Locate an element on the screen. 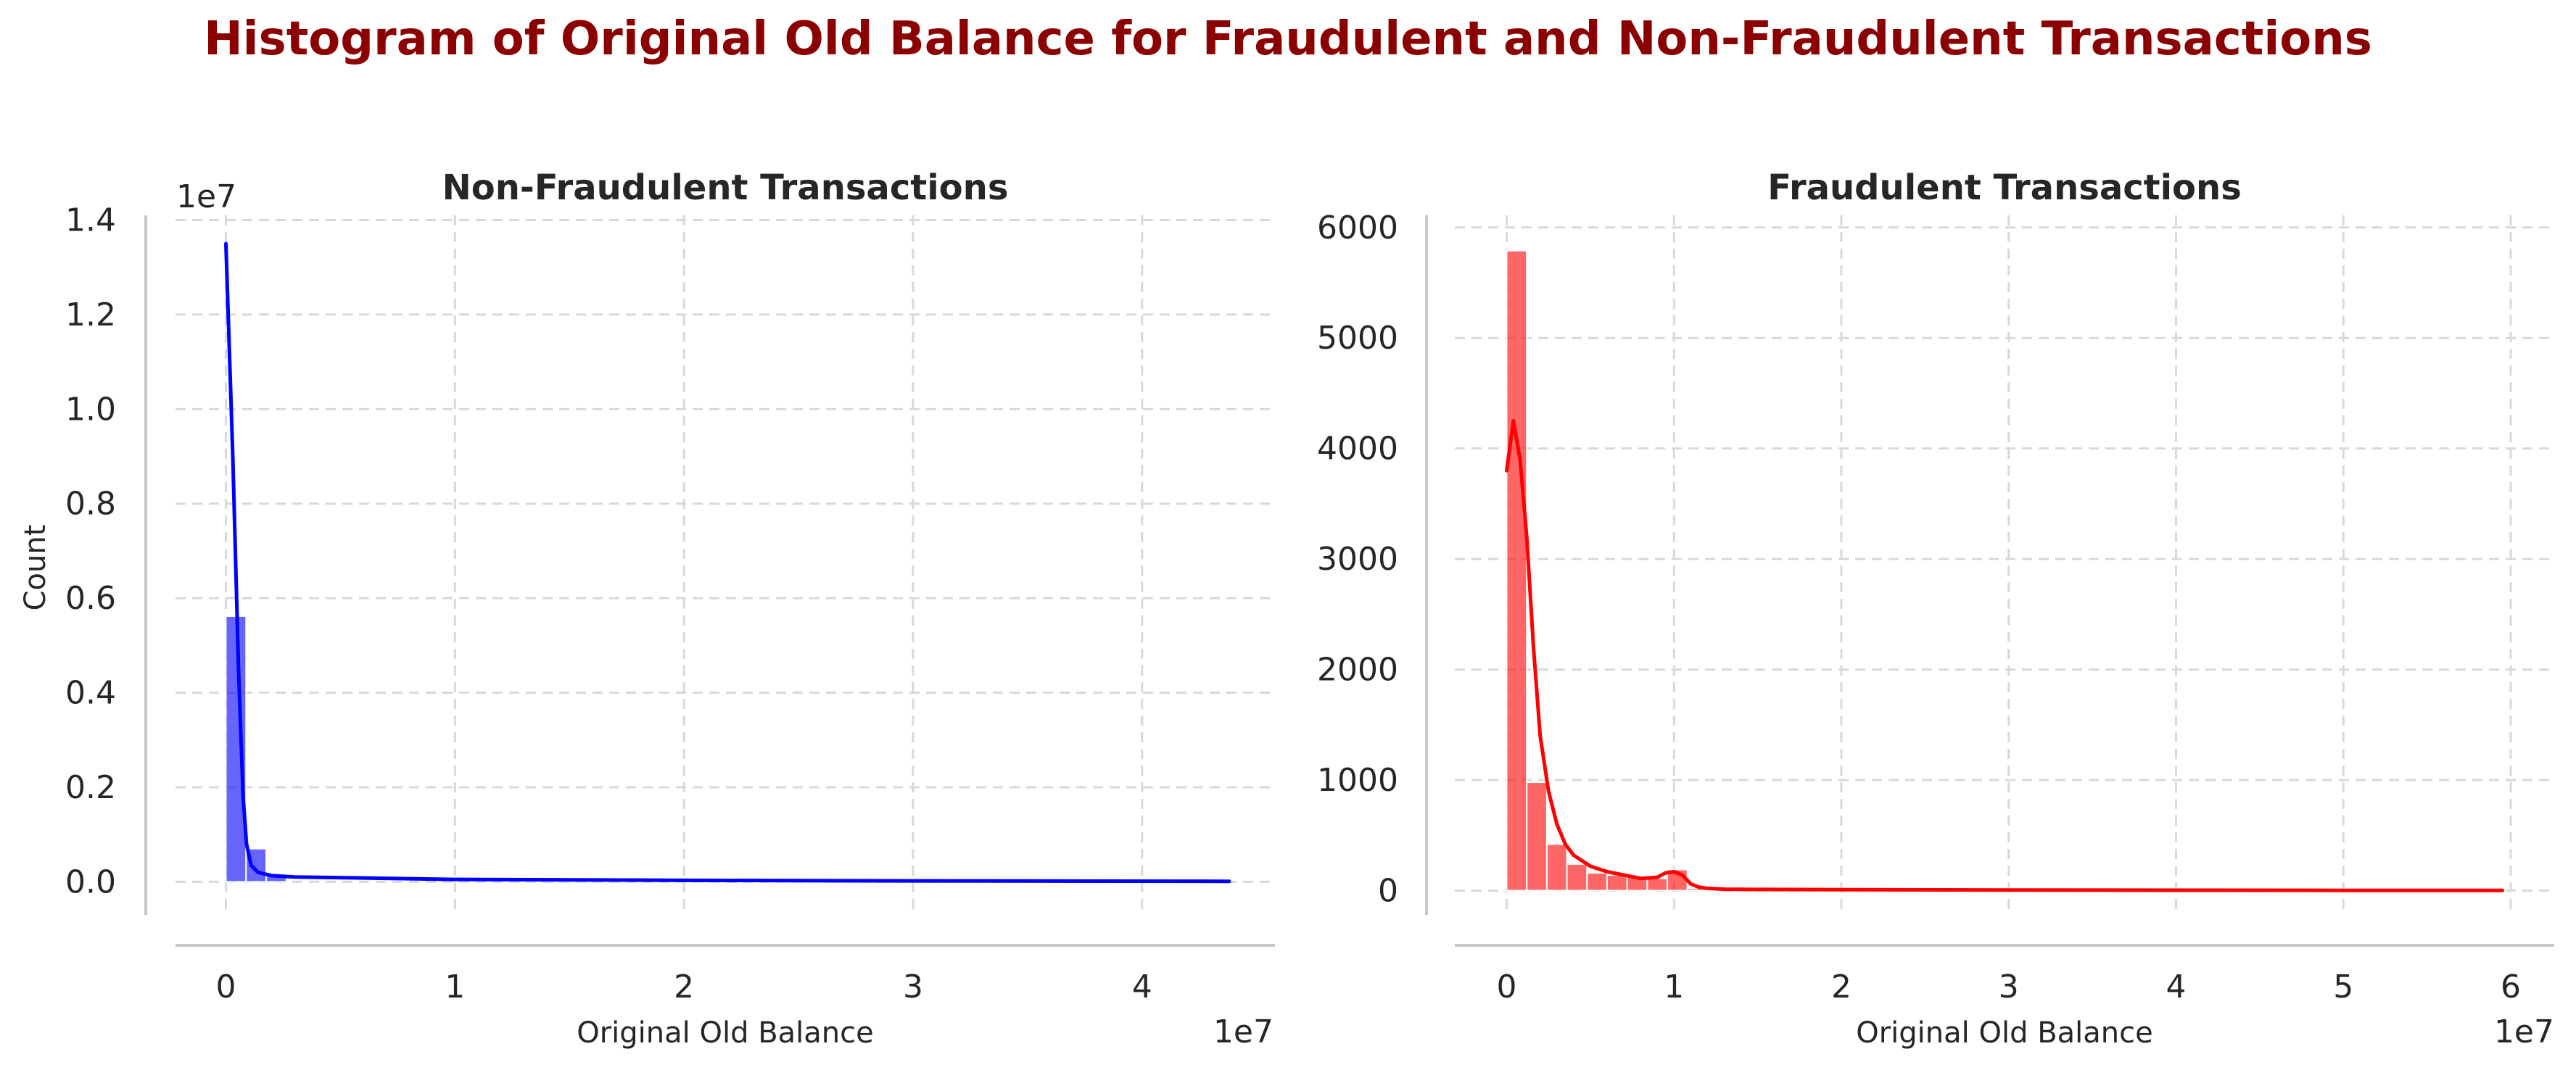 The image size is (2576, 1070). right-panel-title: Fraudulent Transactions is located at coordinates (2004, 187).